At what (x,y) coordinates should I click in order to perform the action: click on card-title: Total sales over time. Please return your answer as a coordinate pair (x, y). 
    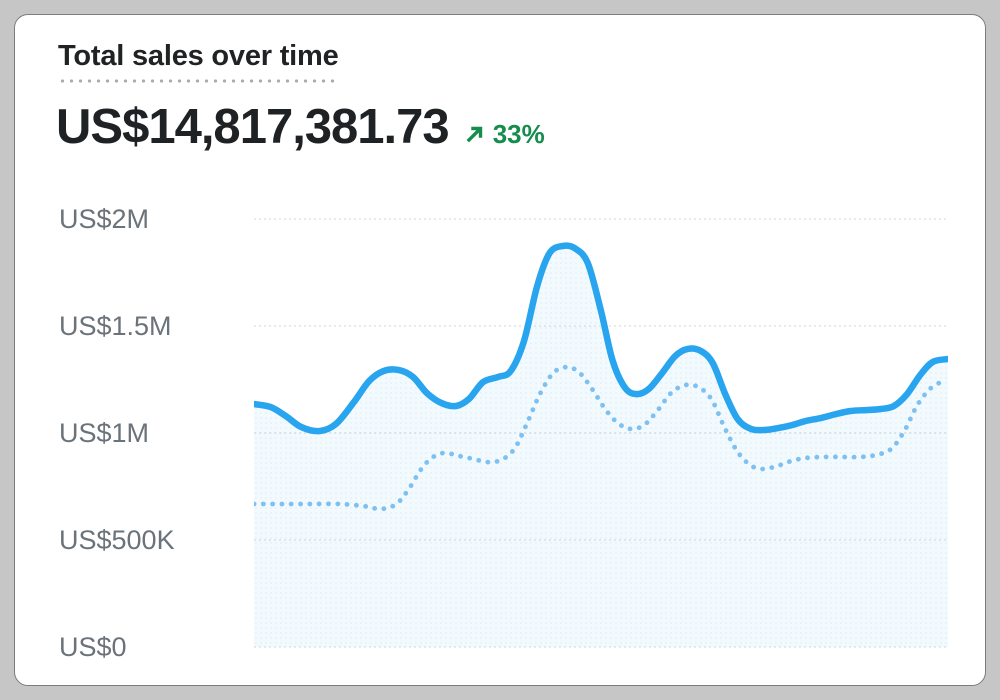
    Looking at the image, I should click on (198, 61).